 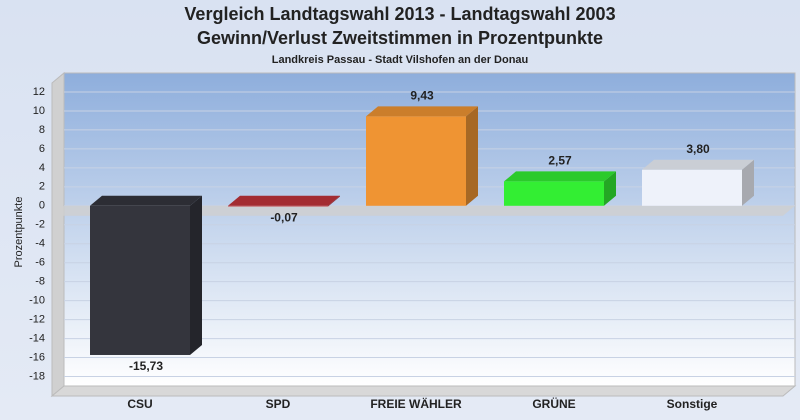 What do you see at coordinates (42, 130) in the screenshot?
I see `y-tick-label: 8` at bounding box center [42, 130].